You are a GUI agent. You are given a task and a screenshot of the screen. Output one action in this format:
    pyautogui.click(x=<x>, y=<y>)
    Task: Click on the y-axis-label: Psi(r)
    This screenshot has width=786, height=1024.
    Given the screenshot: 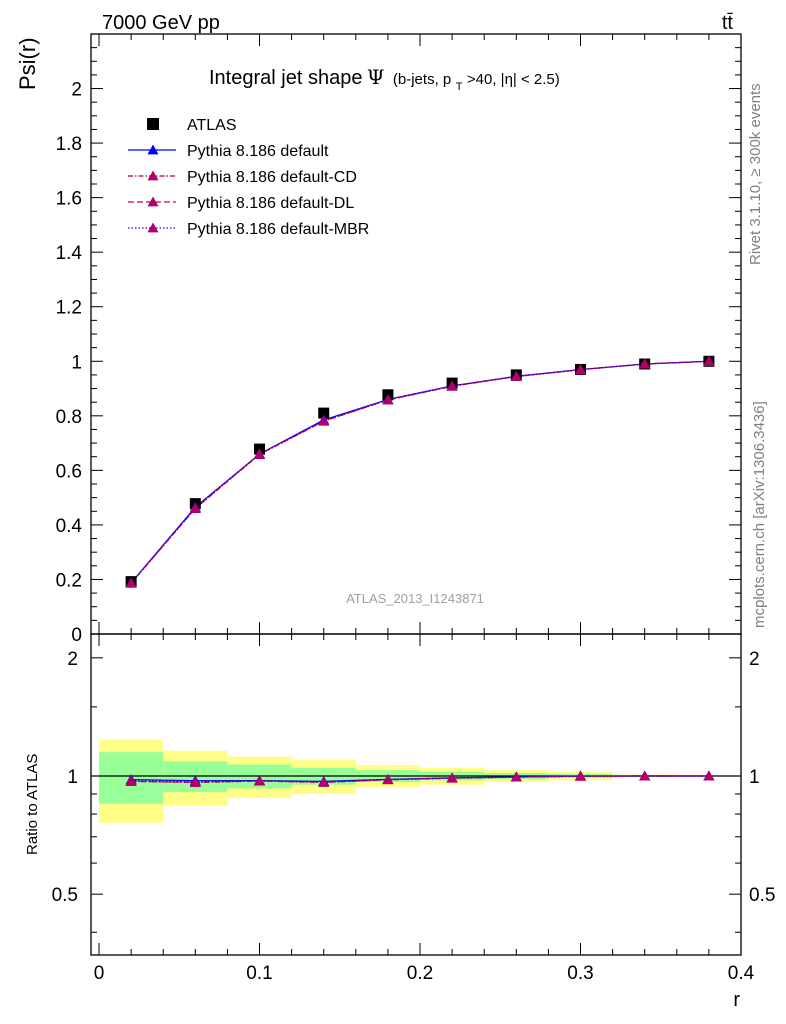 What is the action you would take?
    pyautogui.click(x=27, y=63)
    